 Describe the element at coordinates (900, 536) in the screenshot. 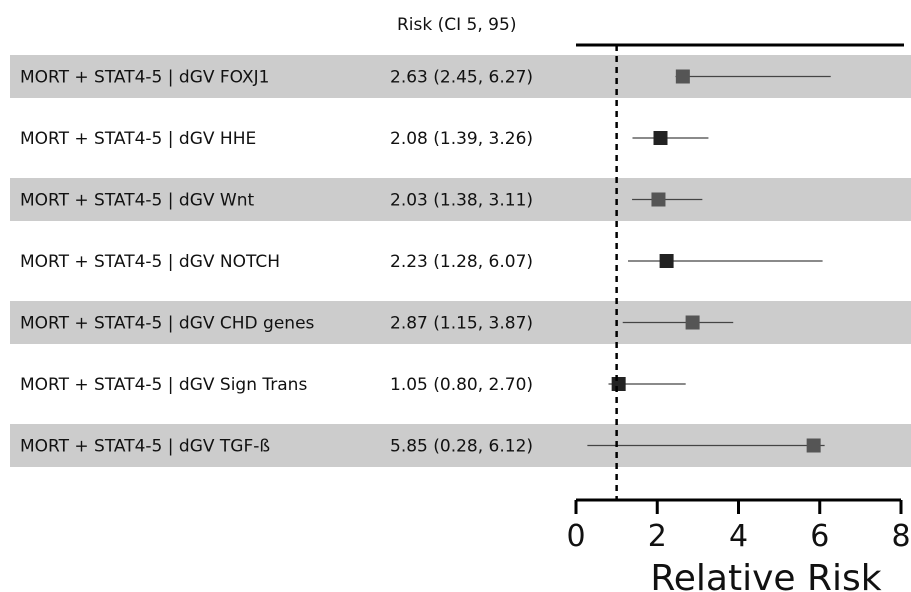

I see `x-tick-label: 8` at that location.